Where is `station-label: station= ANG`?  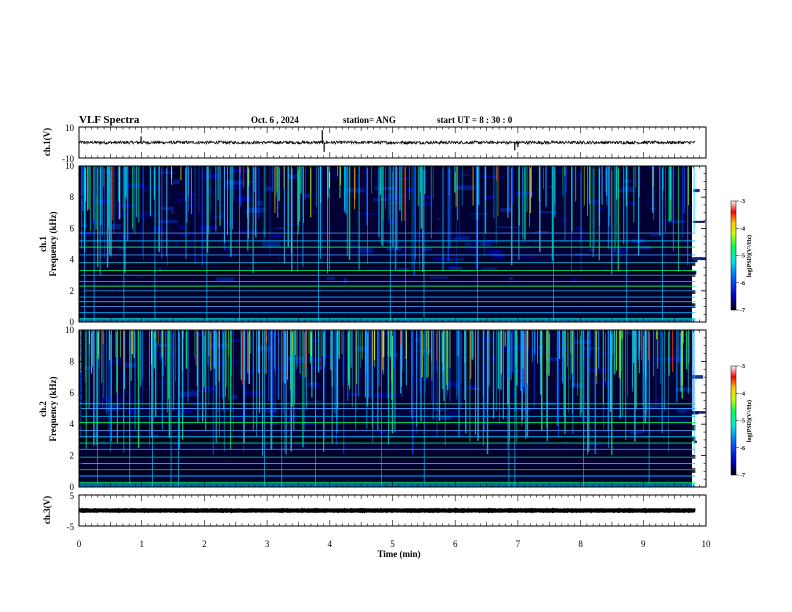
station-label: station= ANG is located at coordinates (369, 120).